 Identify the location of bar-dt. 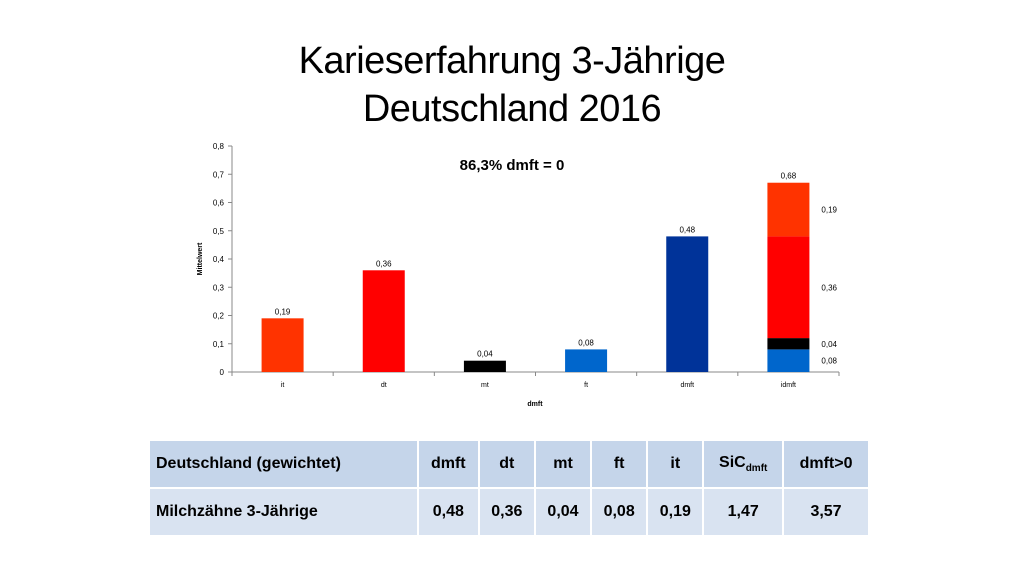
(383, 321).